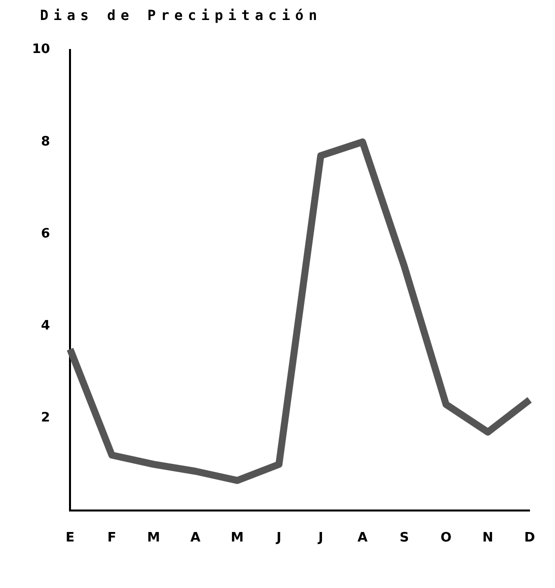  What do you see at coordinates (45, 142) in the screenshot?
I see `y-tick-label: 8` at bounding box center [45, 142].